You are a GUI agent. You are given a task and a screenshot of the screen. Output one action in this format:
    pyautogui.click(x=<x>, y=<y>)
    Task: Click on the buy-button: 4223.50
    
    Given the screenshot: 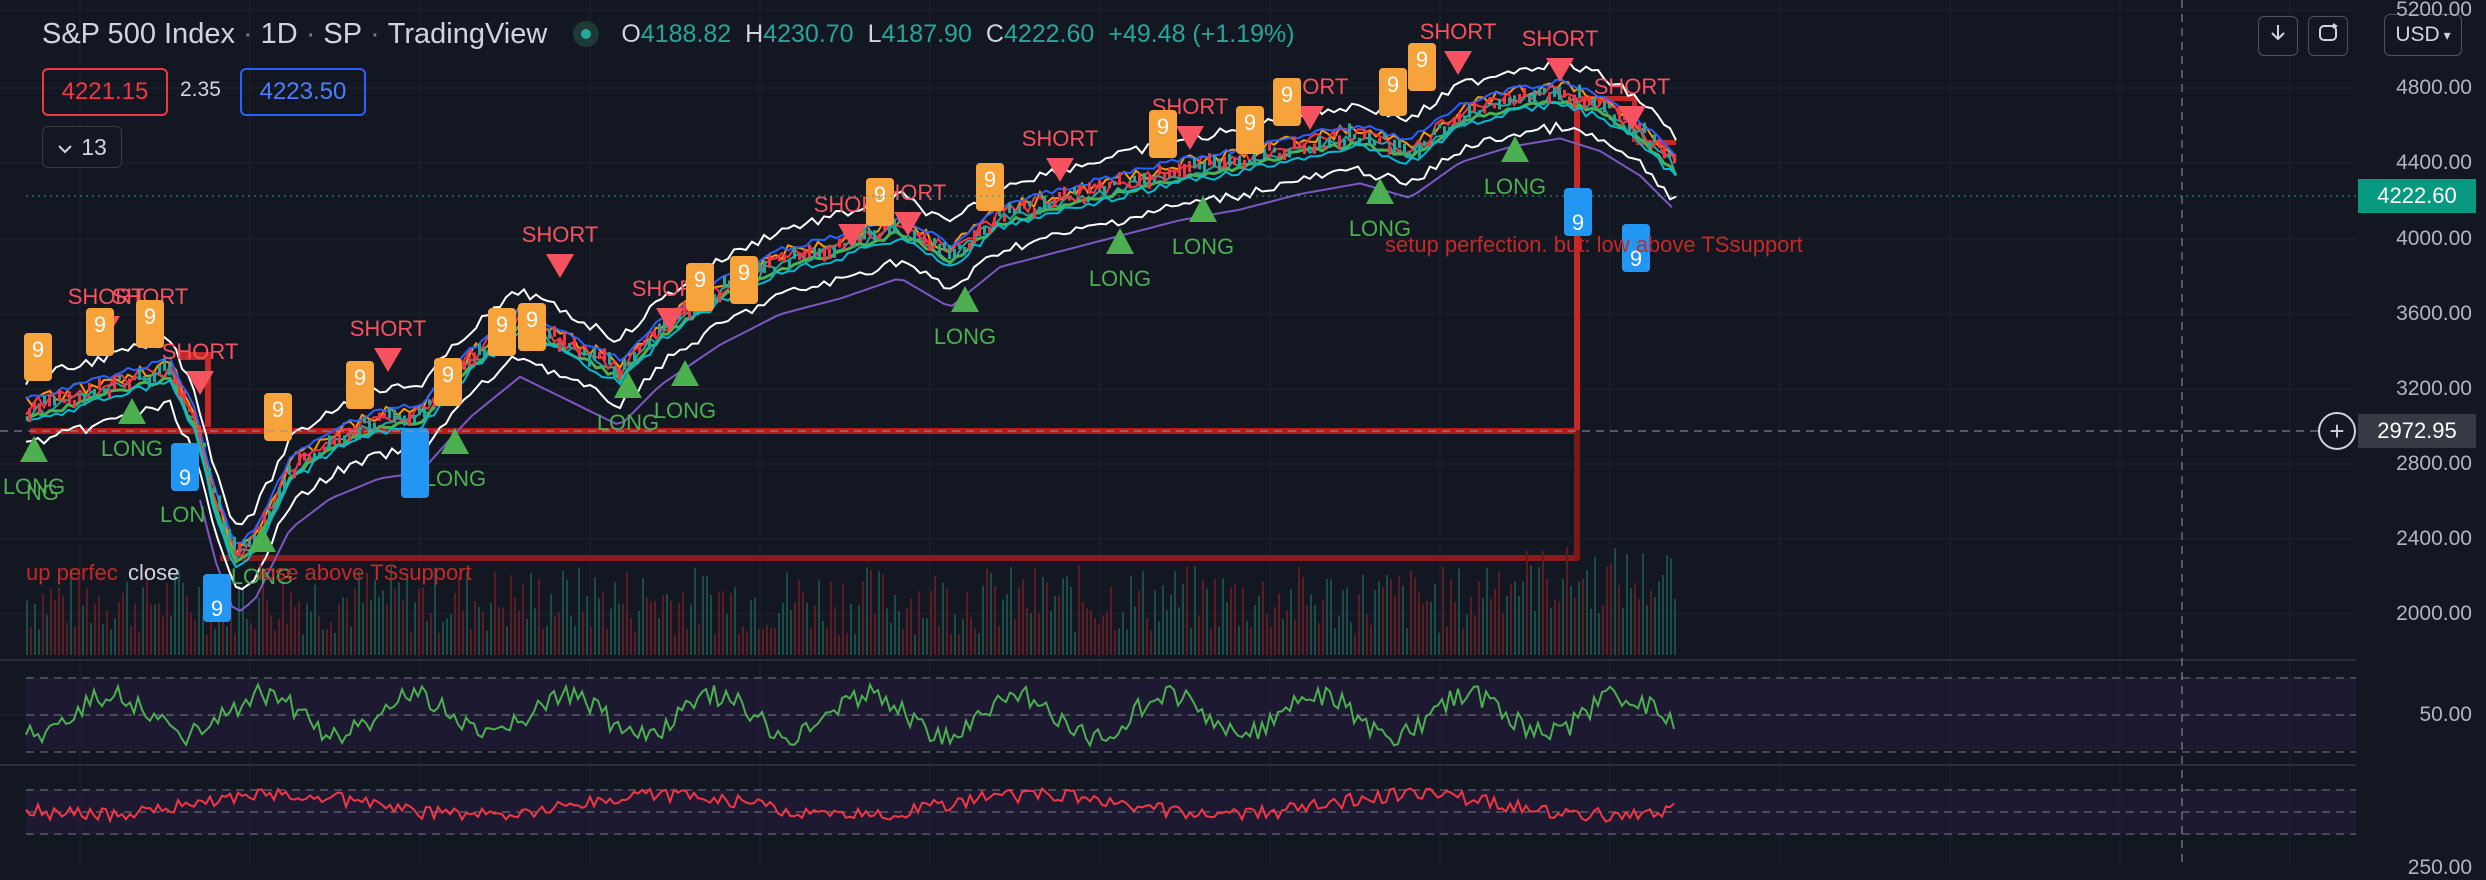 What is the action you would take?
    pyautogui.click(x=303, y=92)
    